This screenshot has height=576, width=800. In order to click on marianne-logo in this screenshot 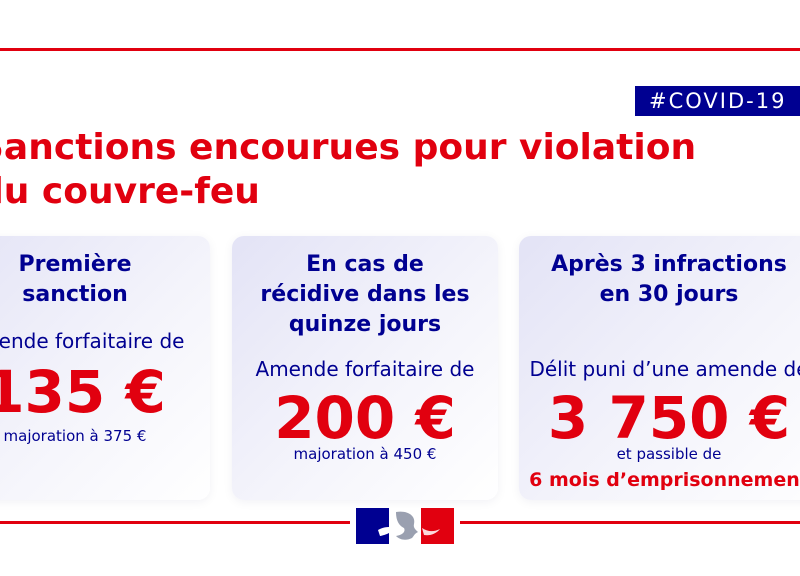, I will do `click(405, 526)`.